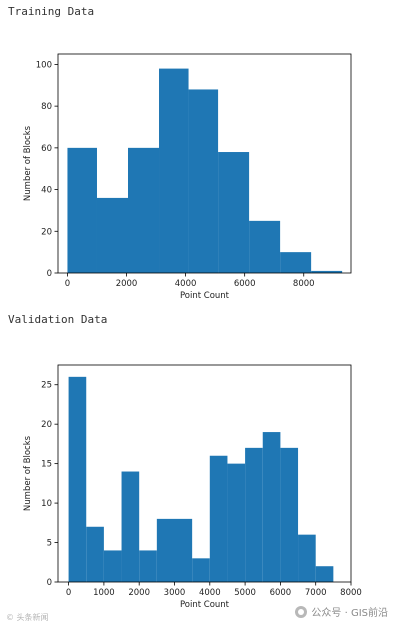 This screenshot has width=400, height=629. What do you see at coordinates (46, 465) in the screenshot?
I see `y-tick-label: 15` at bounding box center [46, 465].